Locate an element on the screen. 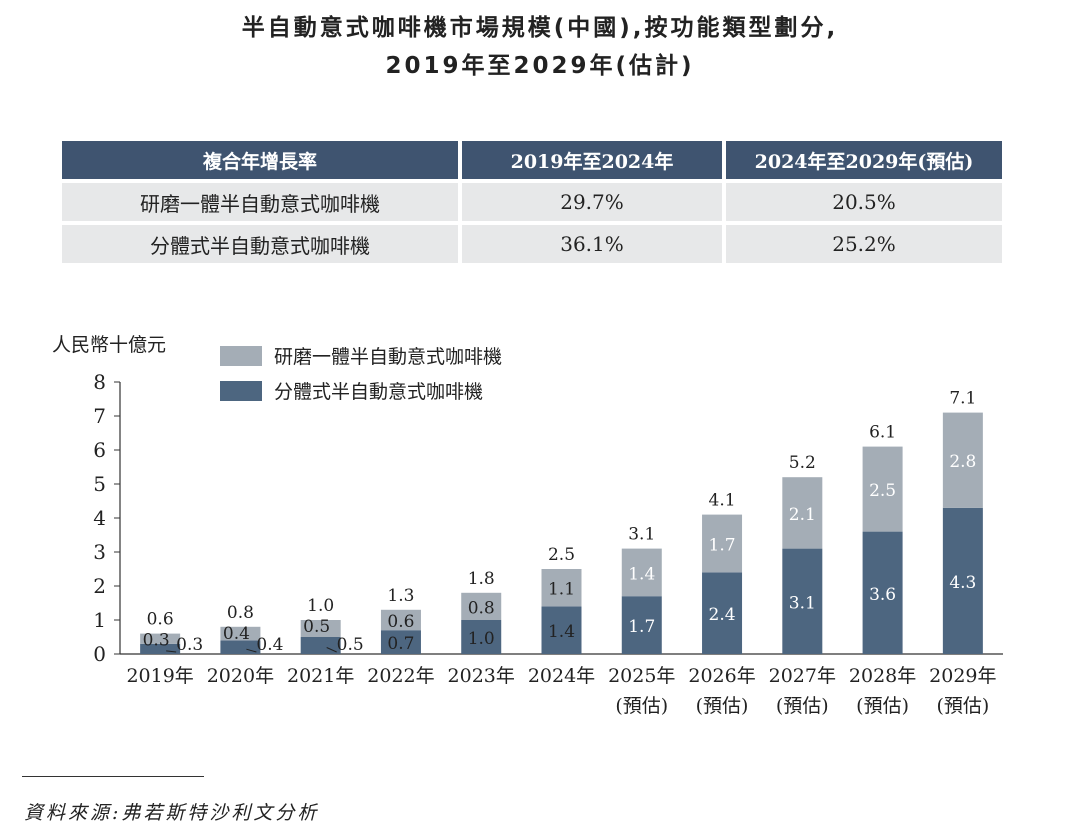 This screenshot has height=838, width=1080. bar-total-label: 0.6 is located at coordinates (160, 620).